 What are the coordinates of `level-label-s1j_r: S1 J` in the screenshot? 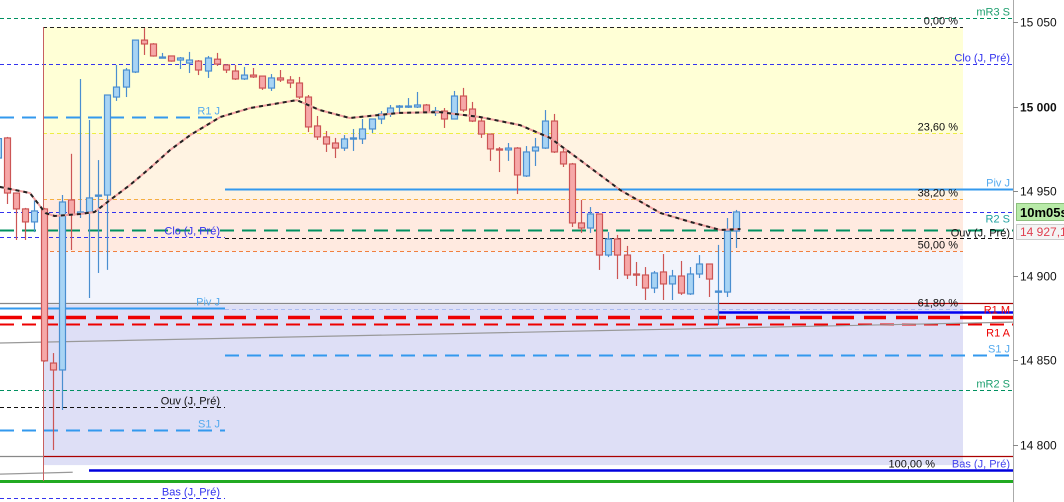 It's located at (999, 350).